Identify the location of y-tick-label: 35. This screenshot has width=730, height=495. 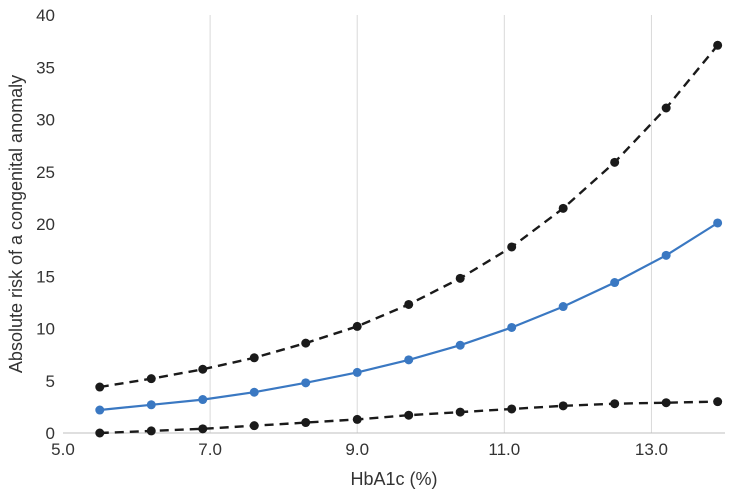
(45, 67).